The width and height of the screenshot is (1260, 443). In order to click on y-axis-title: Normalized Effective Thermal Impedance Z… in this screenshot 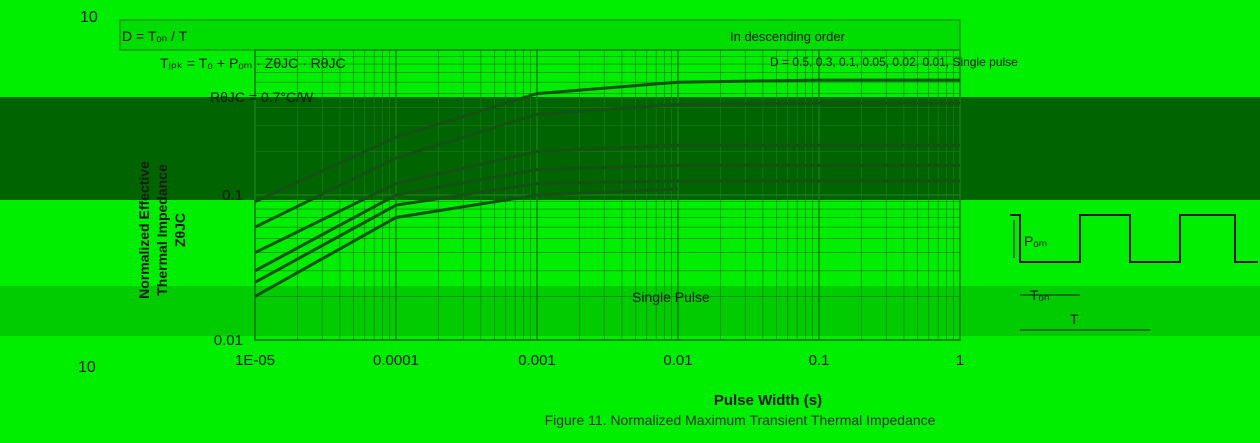, I will do `click(162, 230)`.